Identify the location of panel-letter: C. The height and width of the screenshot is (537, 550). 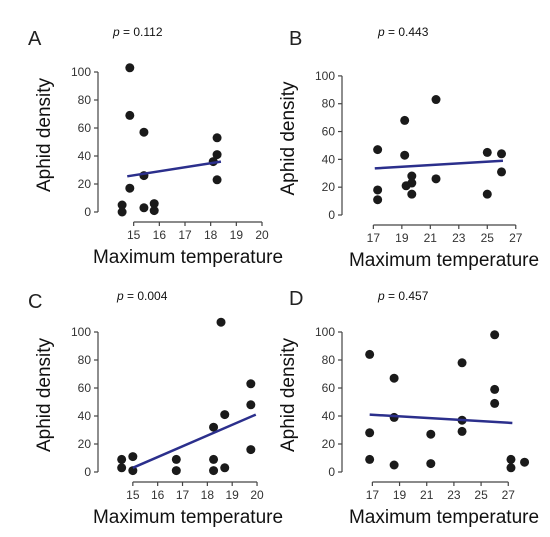
(35, 302).